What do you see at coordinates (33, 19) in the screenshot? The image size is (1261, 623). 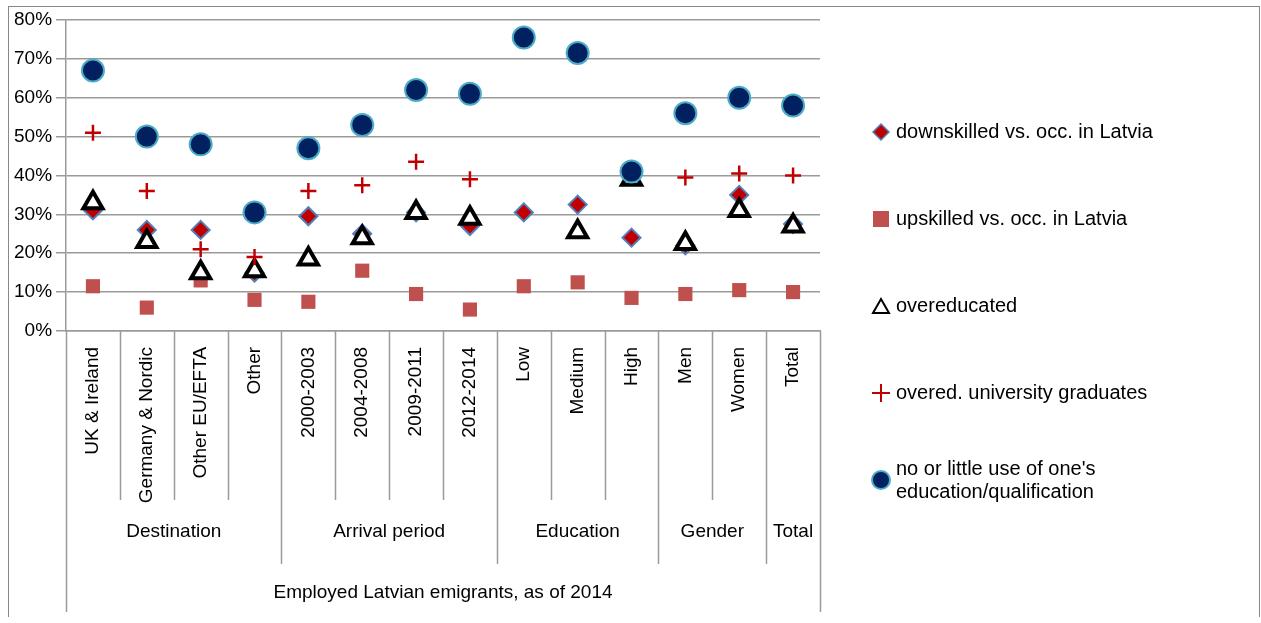 I see `y-tick-label: 80%` at bounding box center [33, 19].